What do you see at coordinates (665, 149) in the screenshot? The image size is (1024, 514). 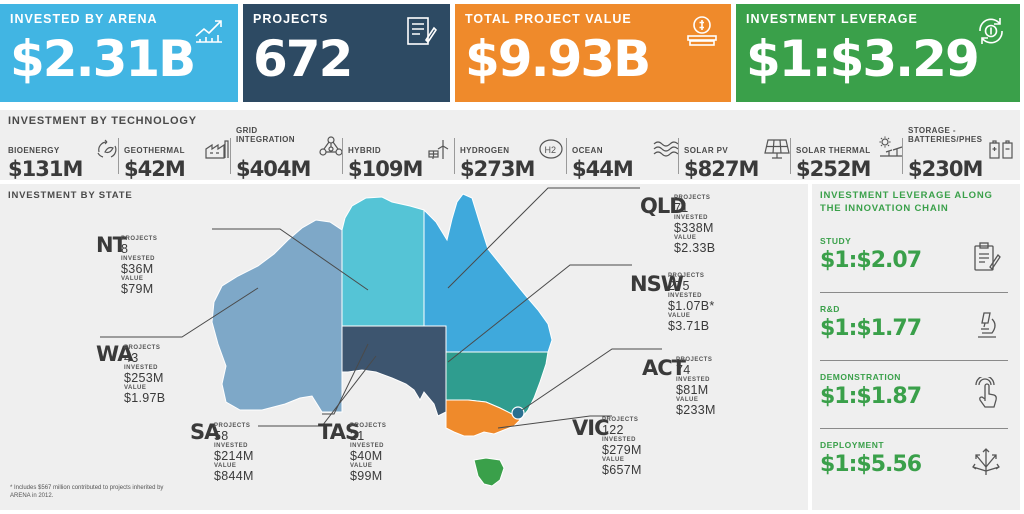 I see `waves-icon` at bounding box center [665, 149].